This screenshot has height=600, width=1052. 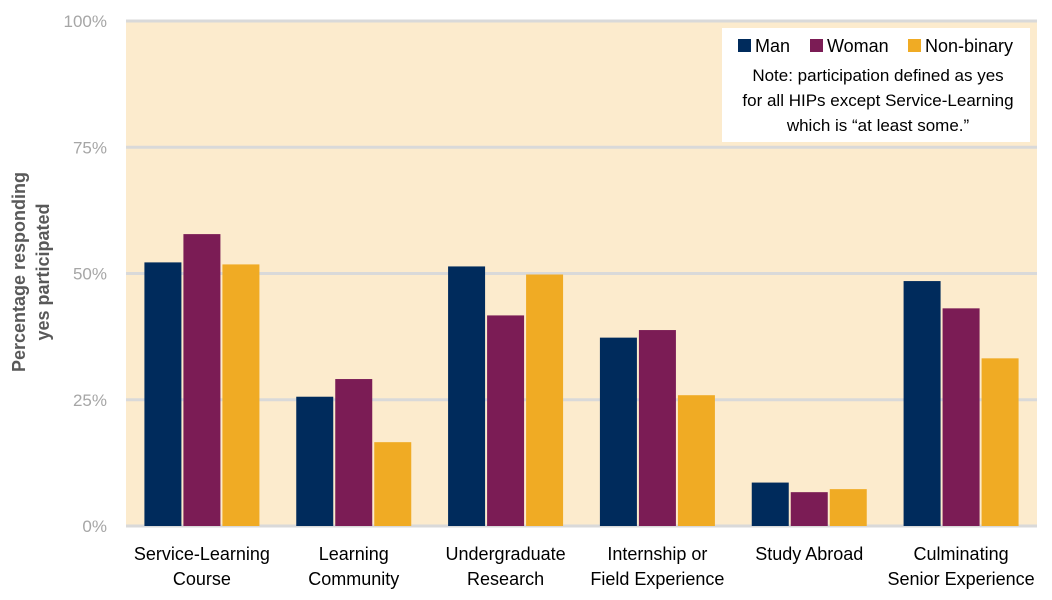 I want to click on legend-note-line: for all HIPs except Service-Learning, so click(x=877, y=100).